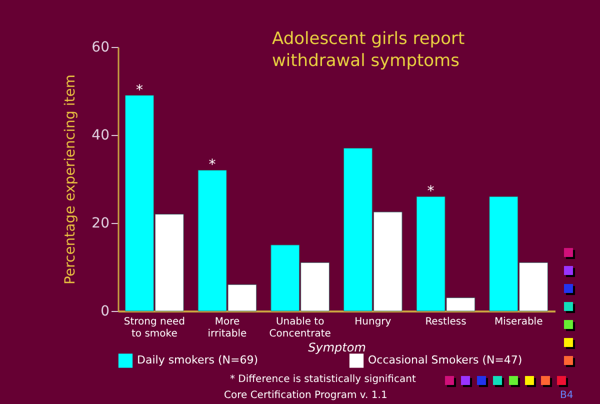 The height and width of the screenshot is (404, 600). I want to click on text: Core Certification Program v. 1.1, so click(306, 395).